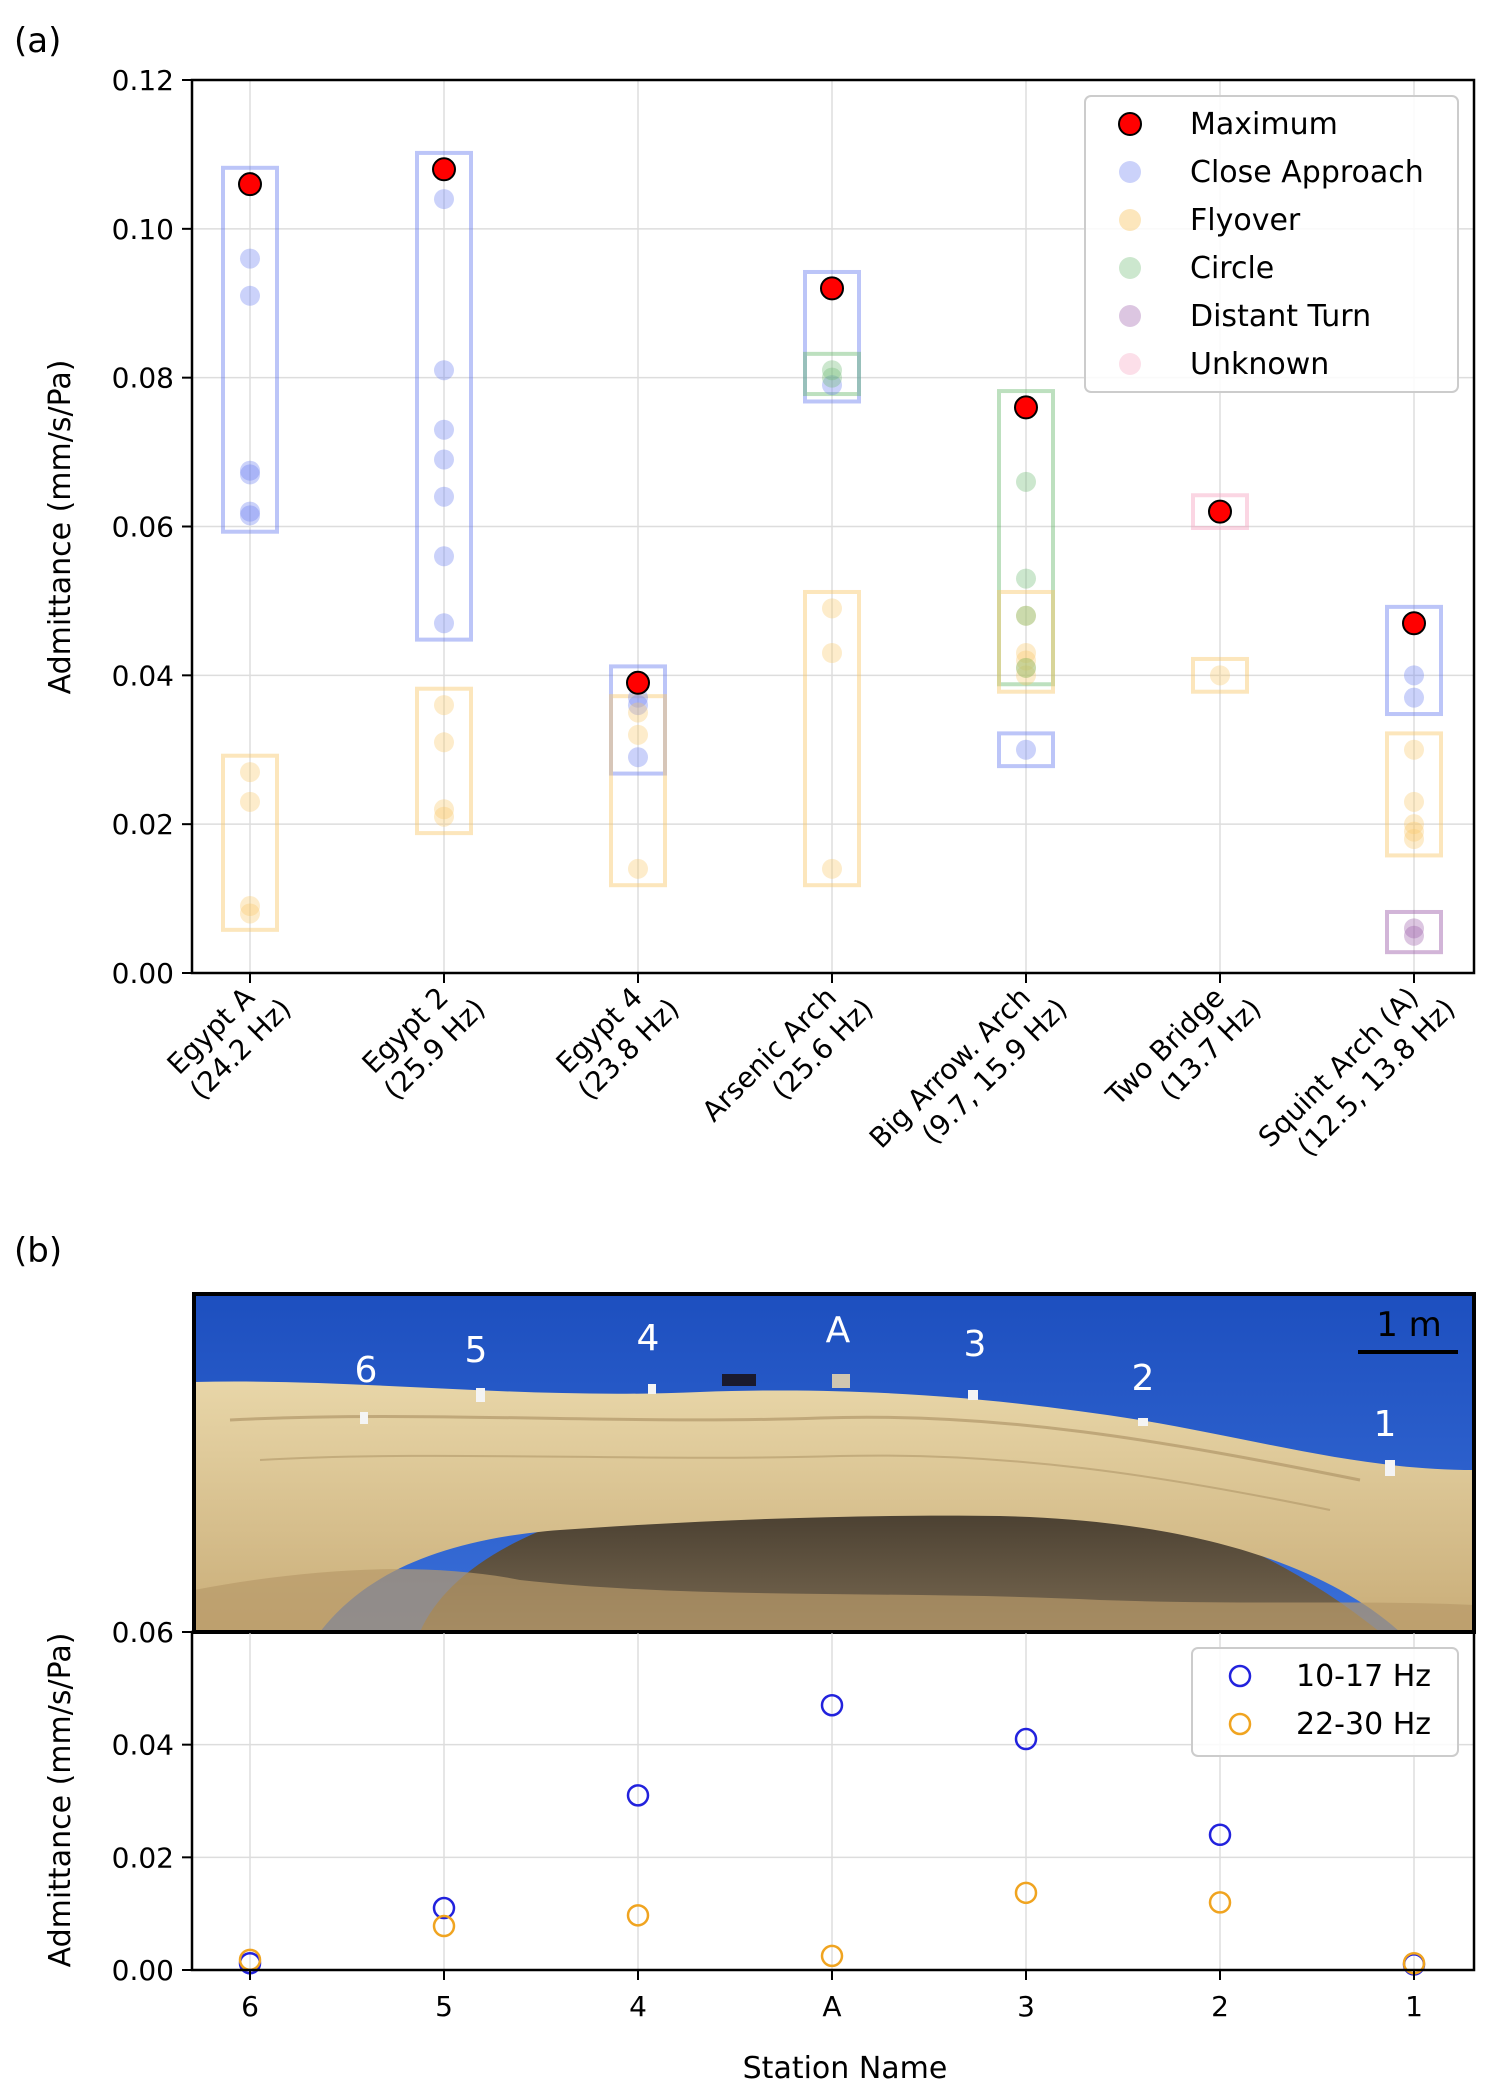 This screenshot has width=1495, height=2099. Describe the element at coordinates (143, 973) in the screenshot. I see `panel-a-ytick-label: 0.00` at that location.